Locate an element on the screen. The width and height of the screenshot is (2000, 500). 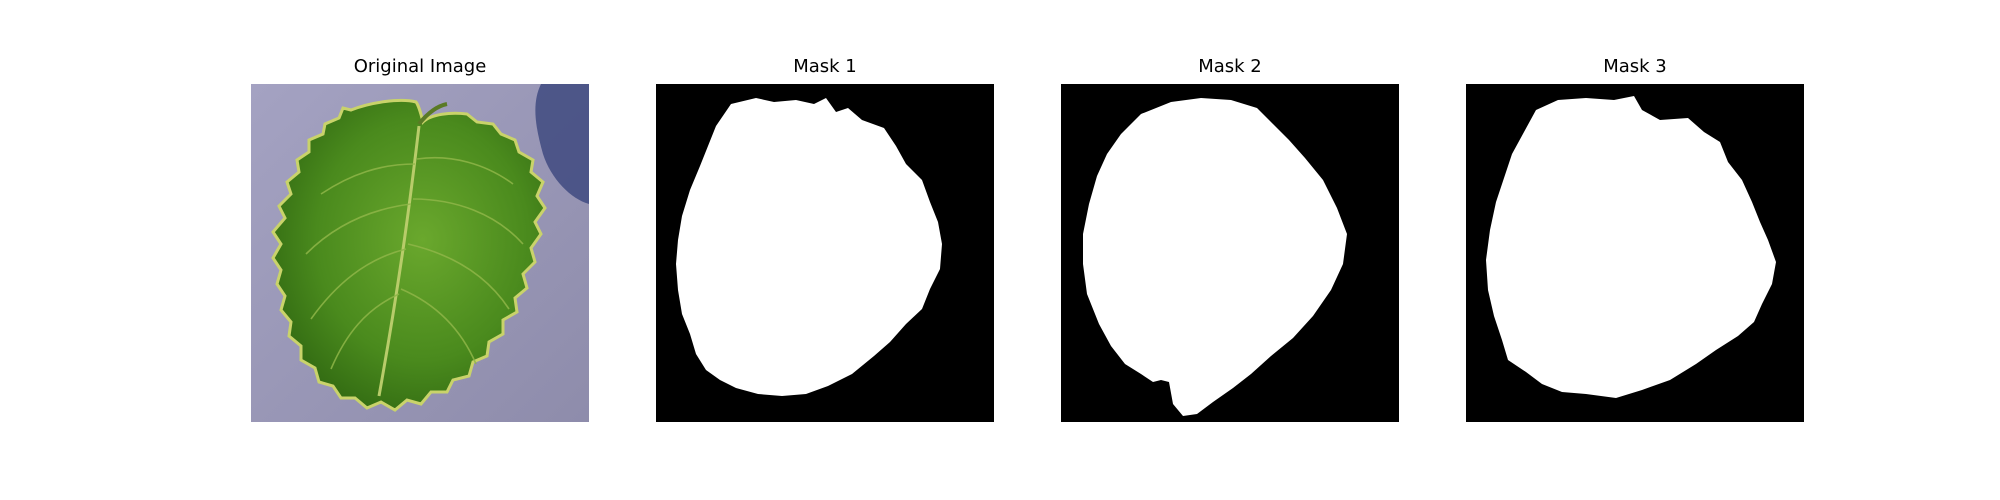
mask-3-image is located at coordinates (1635, 253).